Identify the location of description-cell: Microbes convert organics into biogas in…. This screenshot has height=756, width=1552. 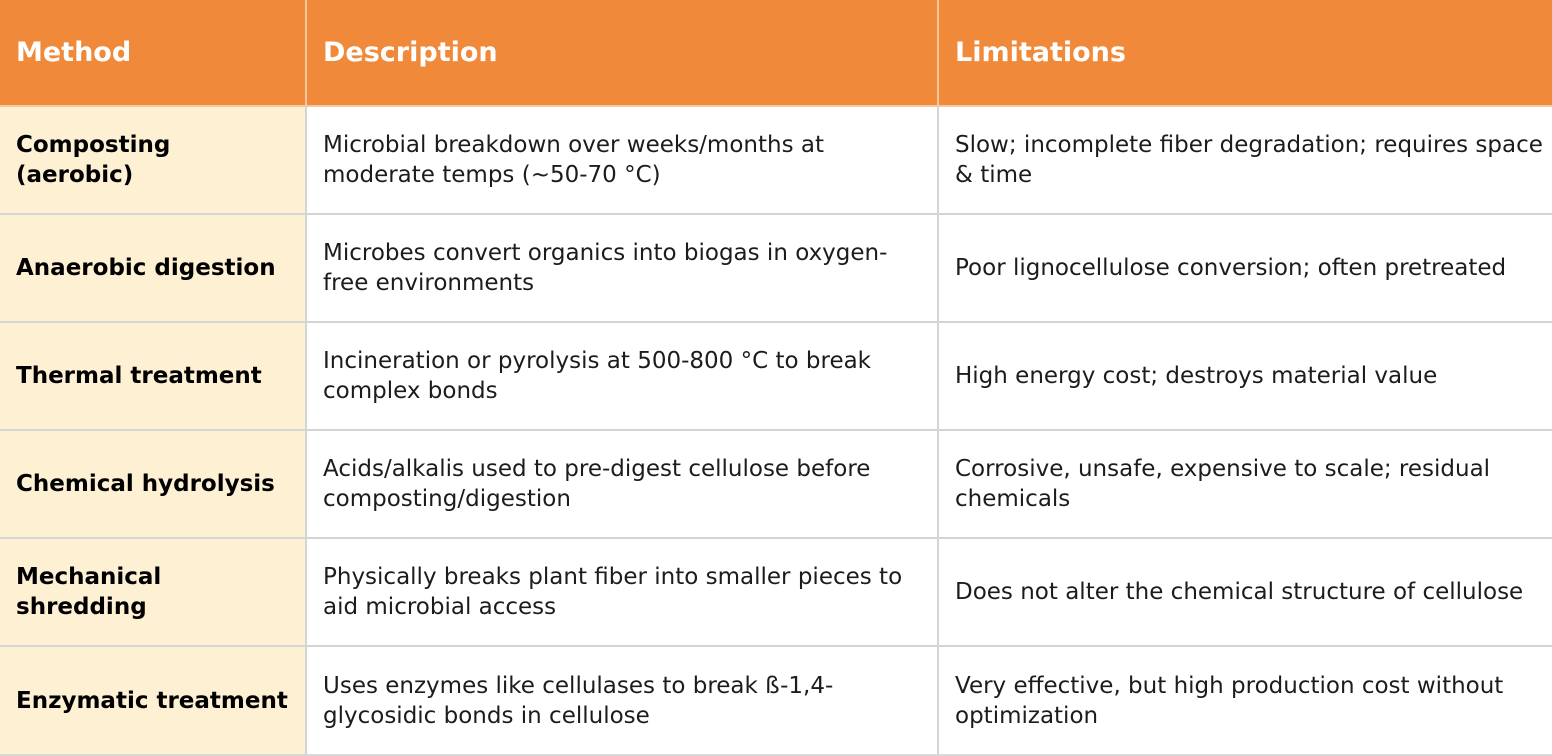
(622, 268).